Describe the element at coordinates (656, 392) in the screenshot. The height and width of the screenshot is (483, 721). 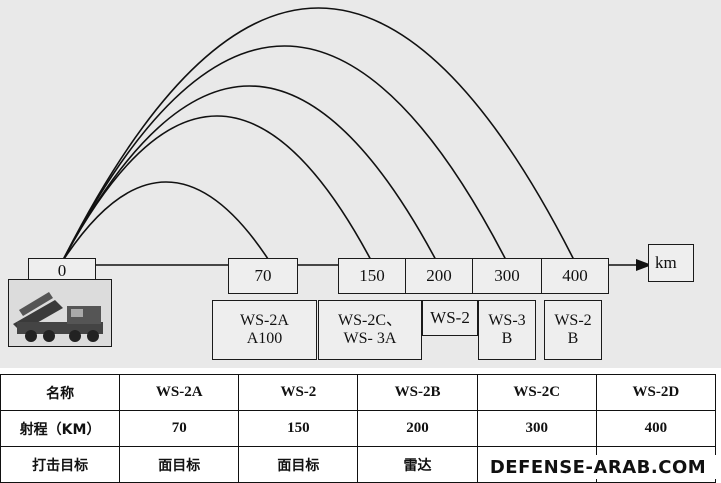
I see `table-cell: WS-2D` at that location.